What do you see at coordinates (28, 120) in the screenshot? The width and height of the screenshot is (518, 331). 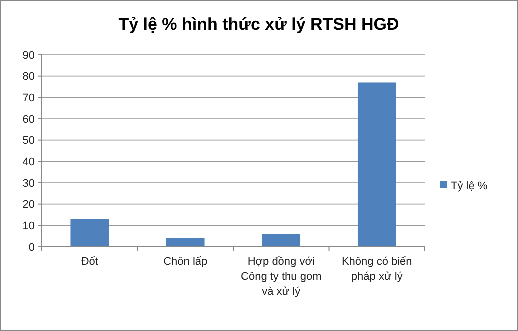 I see `y-tick-label: 60` at bounding box center [28, 120].